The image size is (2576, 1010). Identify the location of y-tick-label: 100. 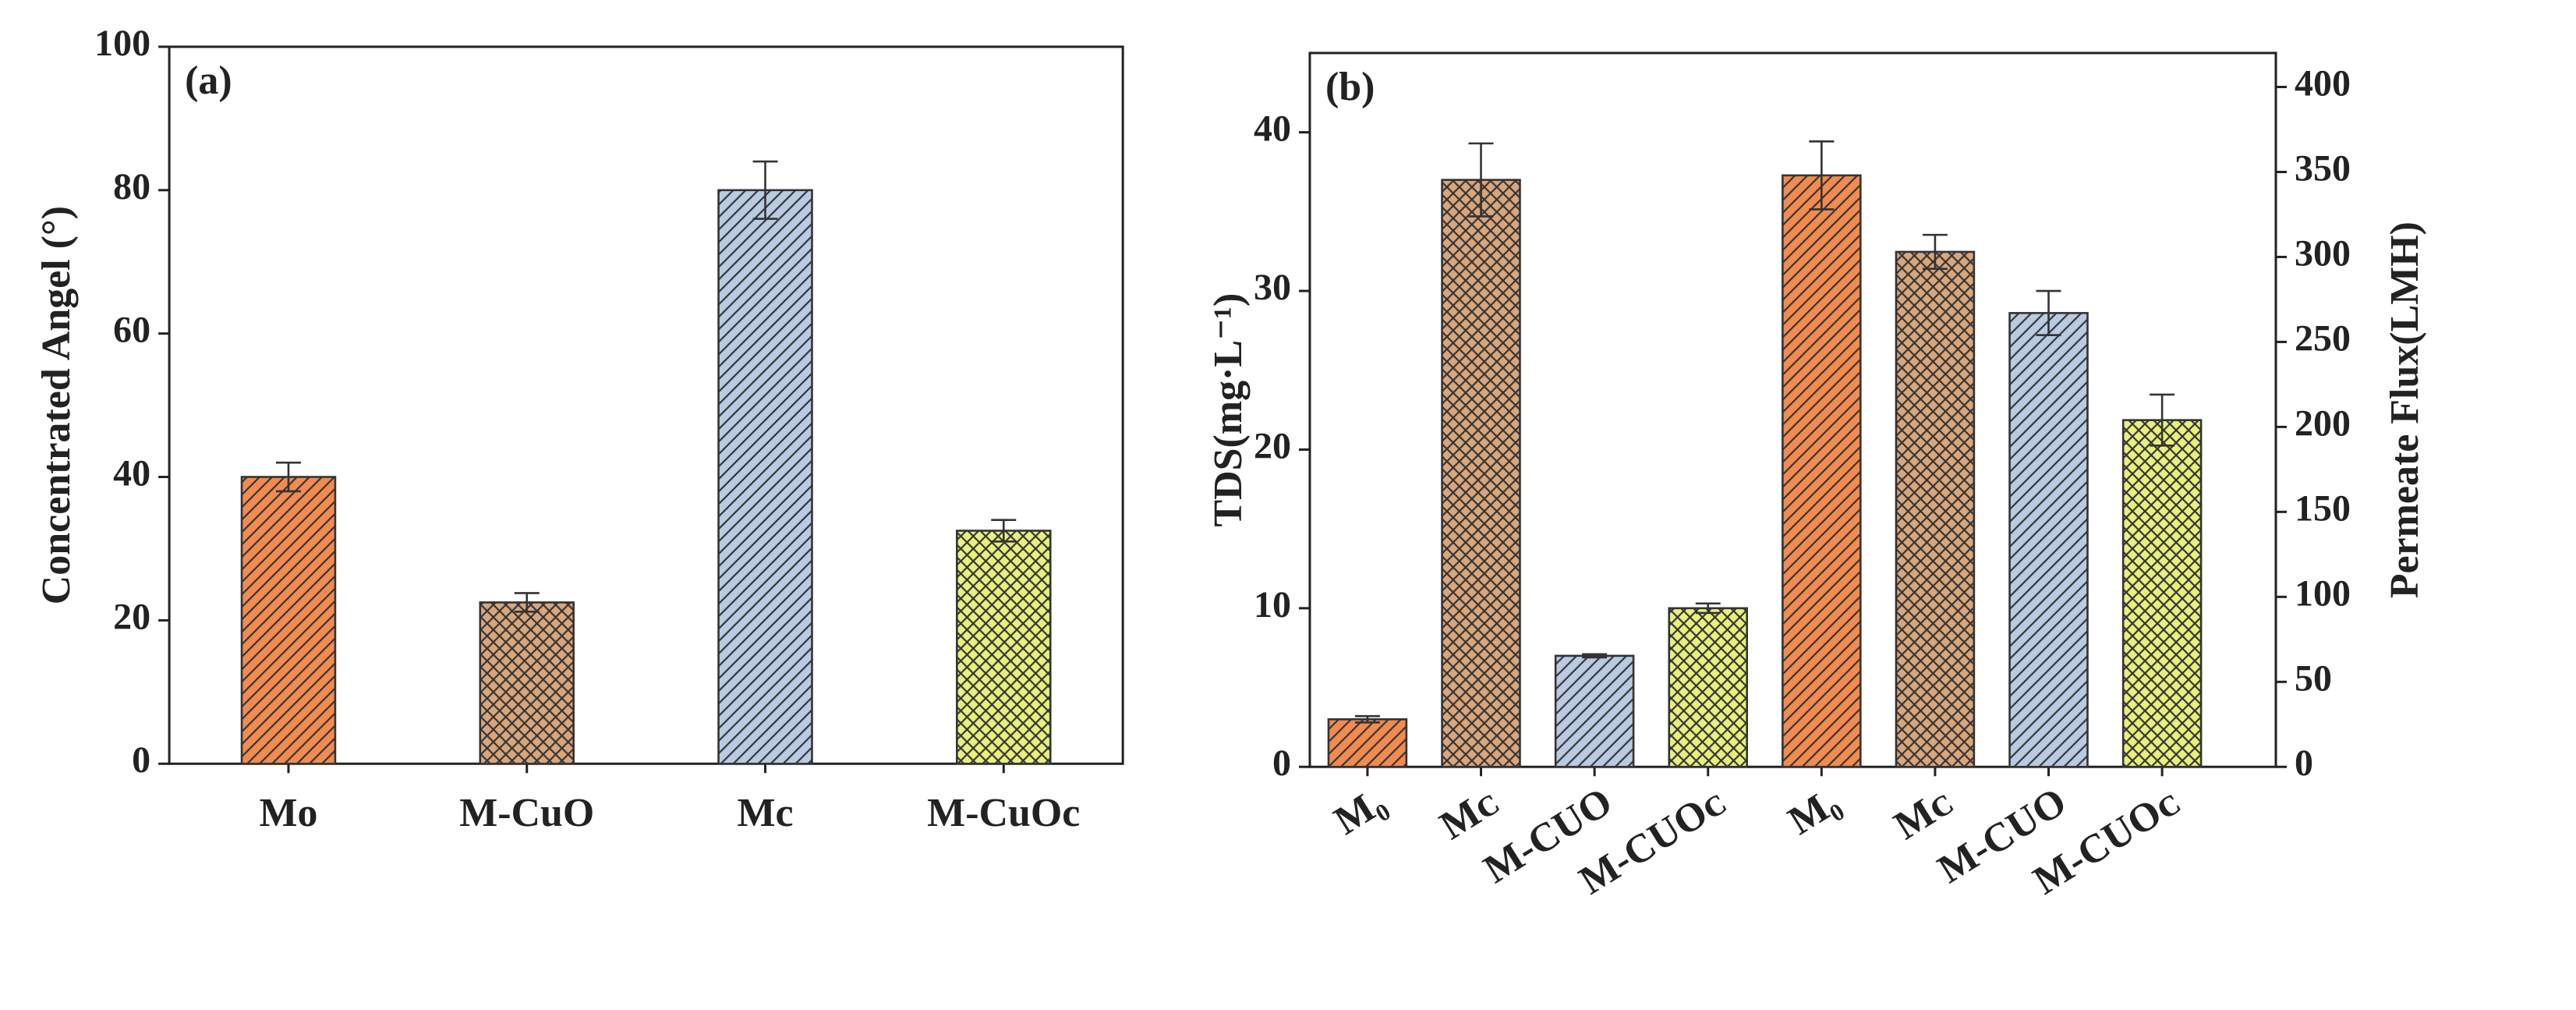
(122, 43).